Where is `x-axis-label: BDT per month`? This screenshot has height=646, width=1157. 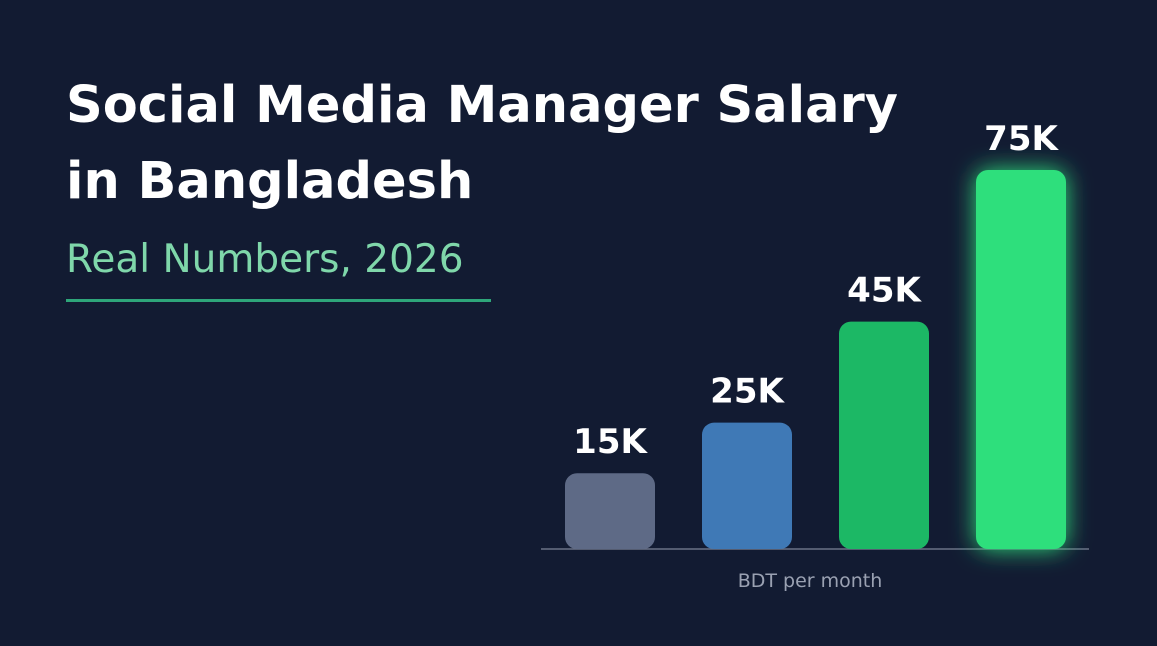 x-axis-label: BDT per month is located at coordinates (810, 581).